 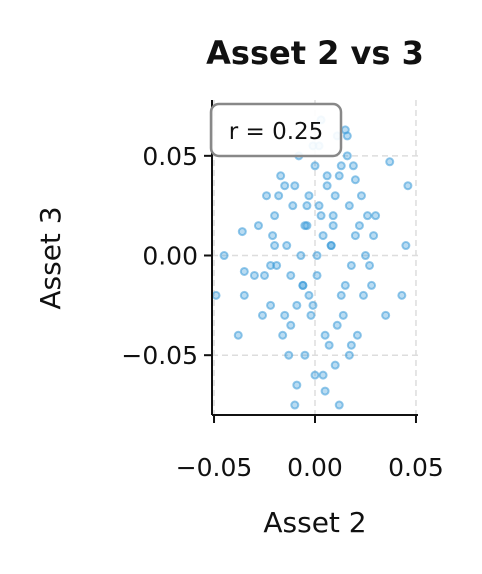 I want to click on x-tick-label: 0.00, so click(x=315, y=467).